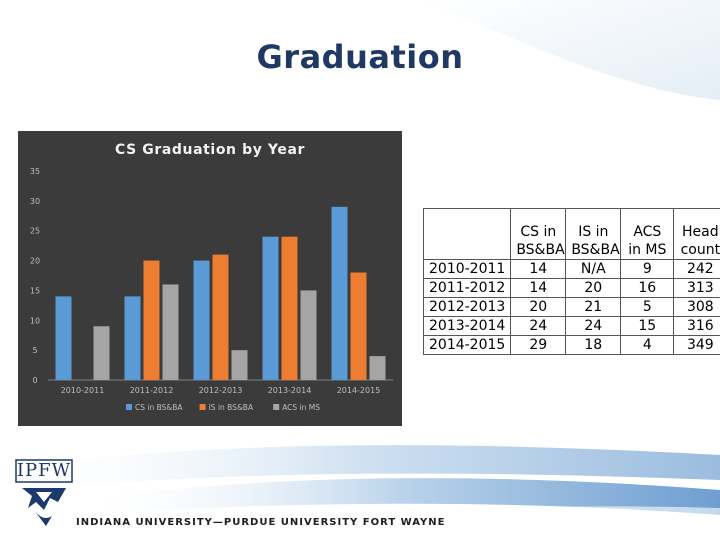 The width and height of the screenshot is (720, 540). I want to click on cell-acs: 16, so click(647, 288).